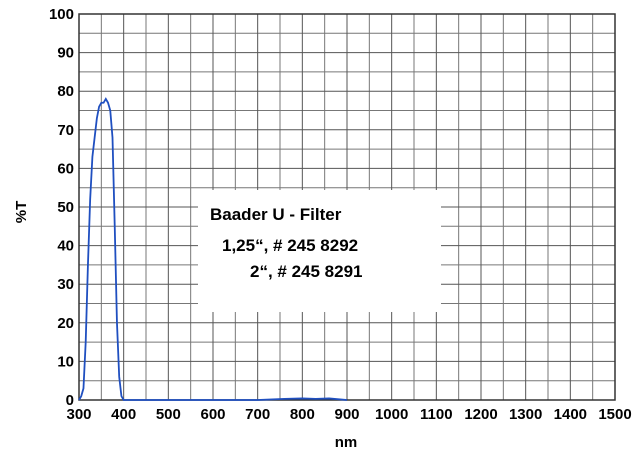 The height and width of the screenshot is (459, 640). I want to click on x-tick-label: 1500, so click(614, 414).